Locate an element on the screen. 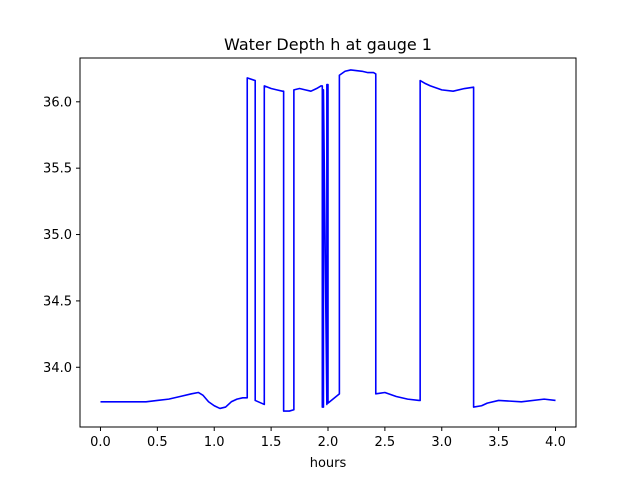 This screenshot has height=480, width=640. y-axis: 34.0 34.5 35.0 35.5 36.0 is located at coordinates (61, 235).